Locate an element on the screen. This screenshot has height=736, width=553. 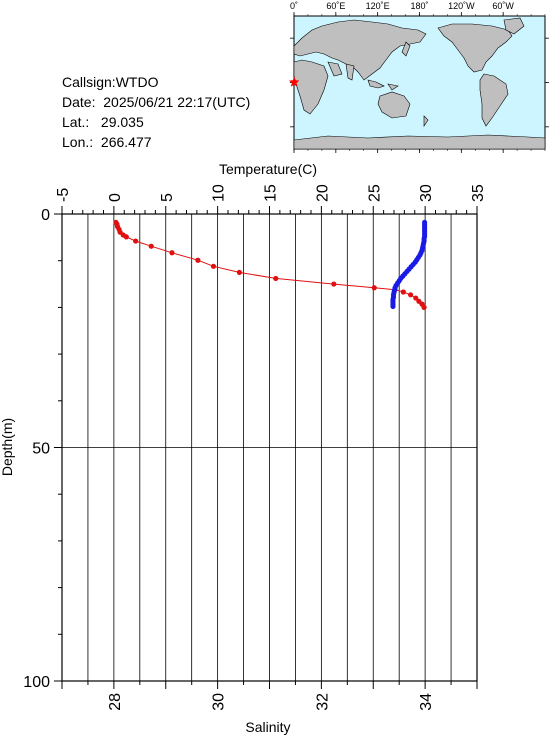
latitude-label: Lat.: 29.035 is located at coordinates (103, 122).